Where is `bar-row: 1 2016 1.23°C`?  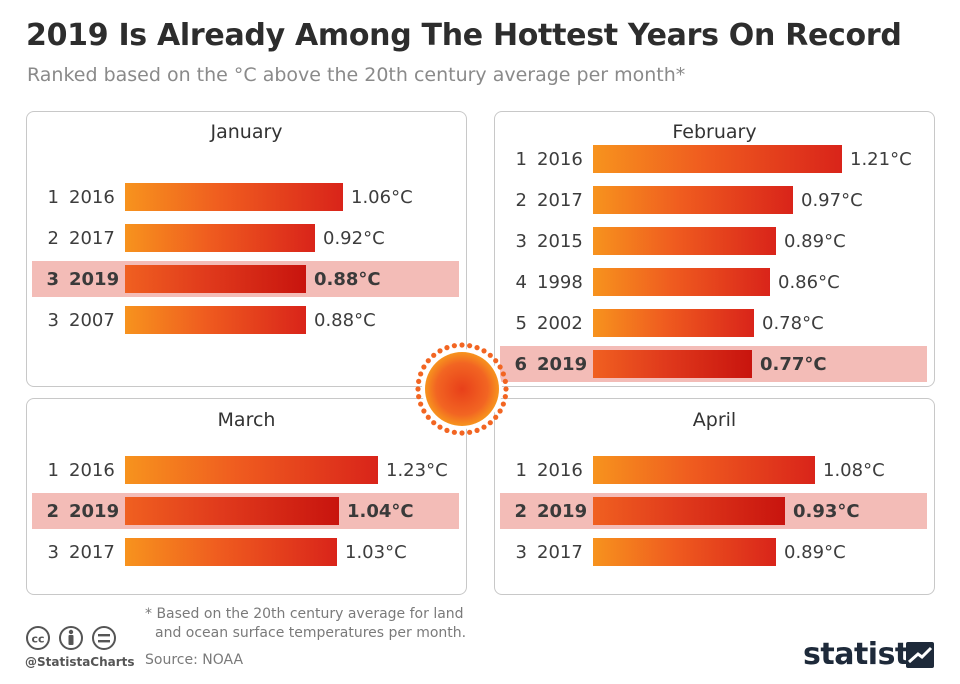 bar-row: 1 2016 1.23°C is located at coordinates (246, 470).